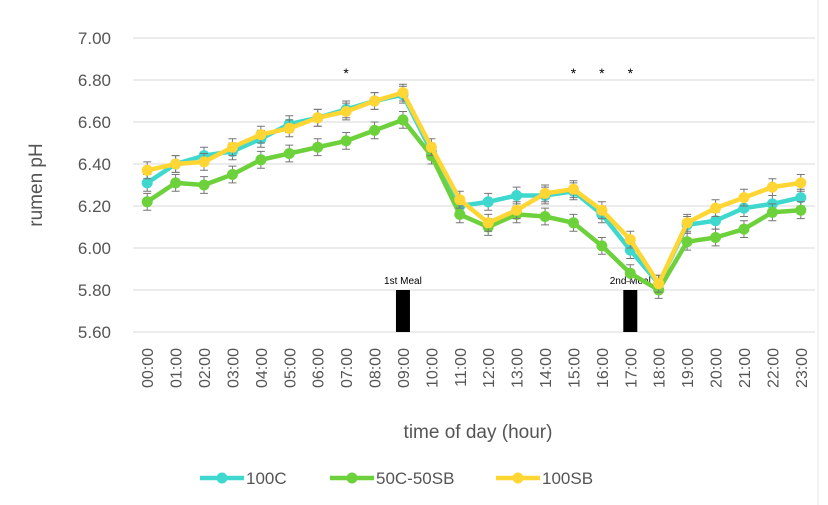 The width and height of the screenshot is (828, 505). Describe the element at coordinates (404, 368) in the screenshot. I see `x-tick-label: 09:00` at that location.